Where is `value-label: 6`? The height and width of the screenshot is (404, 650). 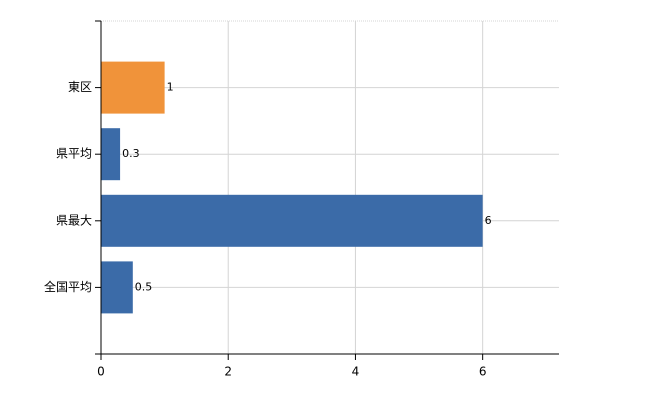
value-label: 6 is located at coordinates (488, 220).